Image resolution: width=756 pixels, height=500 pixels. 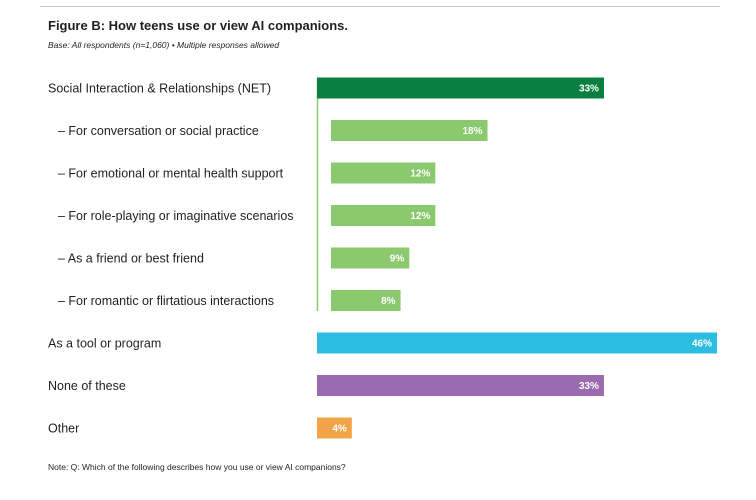 What do you see at coordinates (63, 429) in the screenshot?
I see `category-label: Other` at bounding box center [63, 429].